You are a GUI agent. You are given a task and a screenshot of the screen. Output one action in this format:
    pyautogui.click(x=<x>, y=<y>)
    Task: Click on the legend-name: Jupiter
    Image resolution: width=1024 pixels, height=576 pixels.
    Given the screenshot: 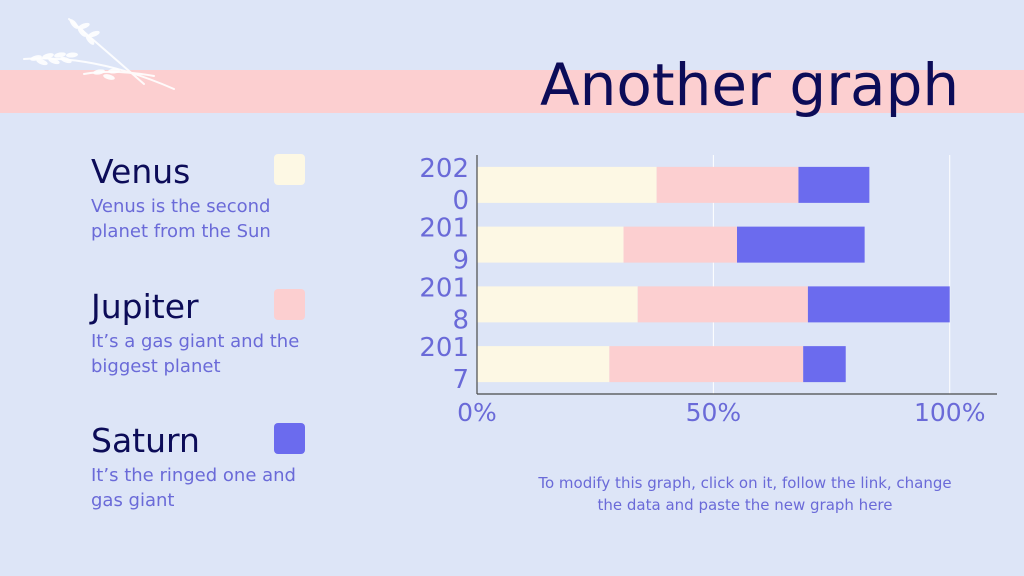 What is the action you would take?
    pyautogui.click(x=145, y=306)
    